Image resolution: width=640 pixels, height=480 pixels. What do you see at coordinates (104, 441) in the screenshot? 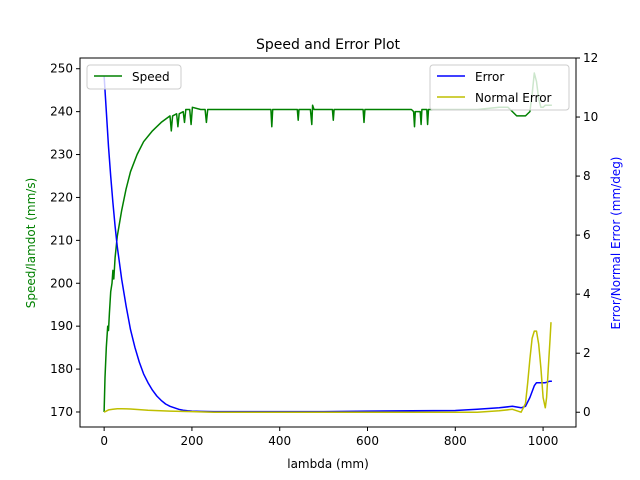
I see `x-tick-label: 0` at bounding box center [104, 441].